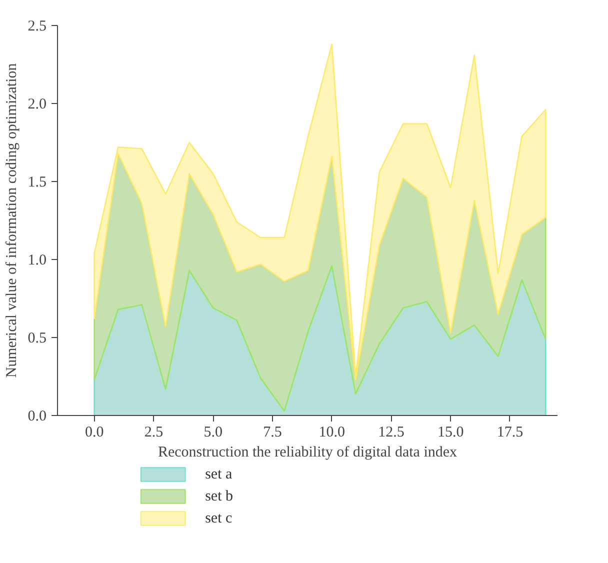  Describe the element at coordinates (37, 26) in the screenshot. I see `y-tick-label: 2.5` at that location.